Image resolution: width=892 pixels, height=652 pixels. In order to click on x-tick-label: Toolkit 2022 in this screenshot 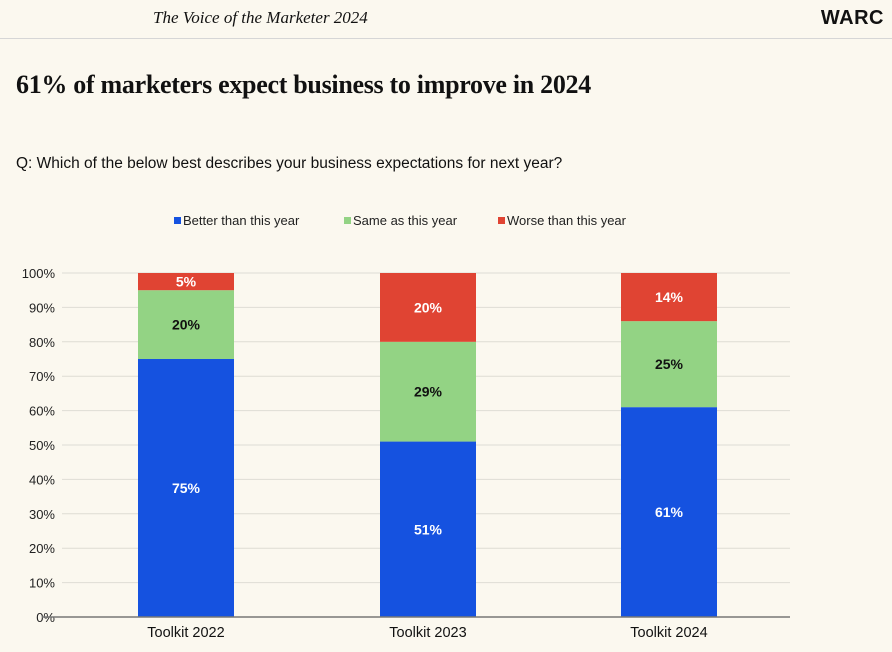, I will do `click(185, 633)`.